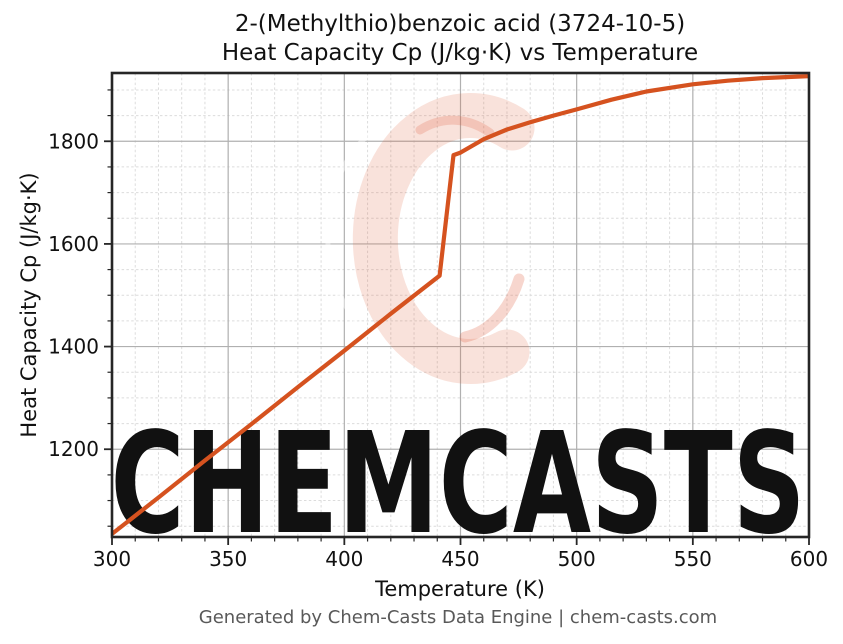  I want to click on x-tick-label: 450, so click(460, 559).